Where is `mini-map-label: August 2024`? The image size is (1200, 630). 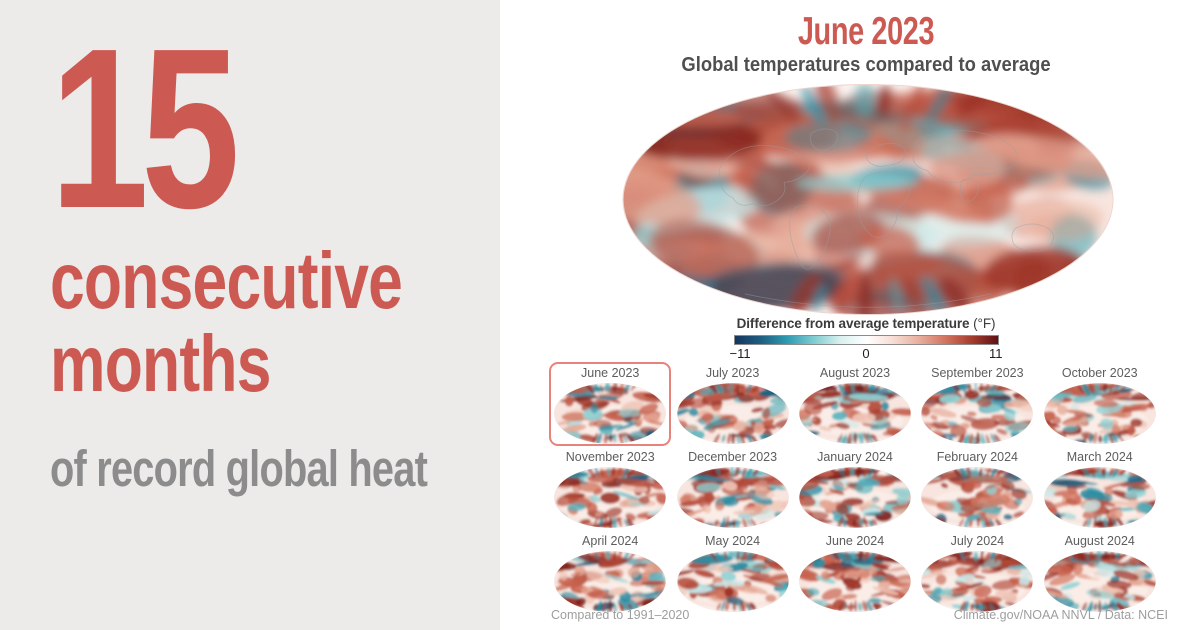
mini-map-label: August 2024 is located at coordinates (1099, 541).